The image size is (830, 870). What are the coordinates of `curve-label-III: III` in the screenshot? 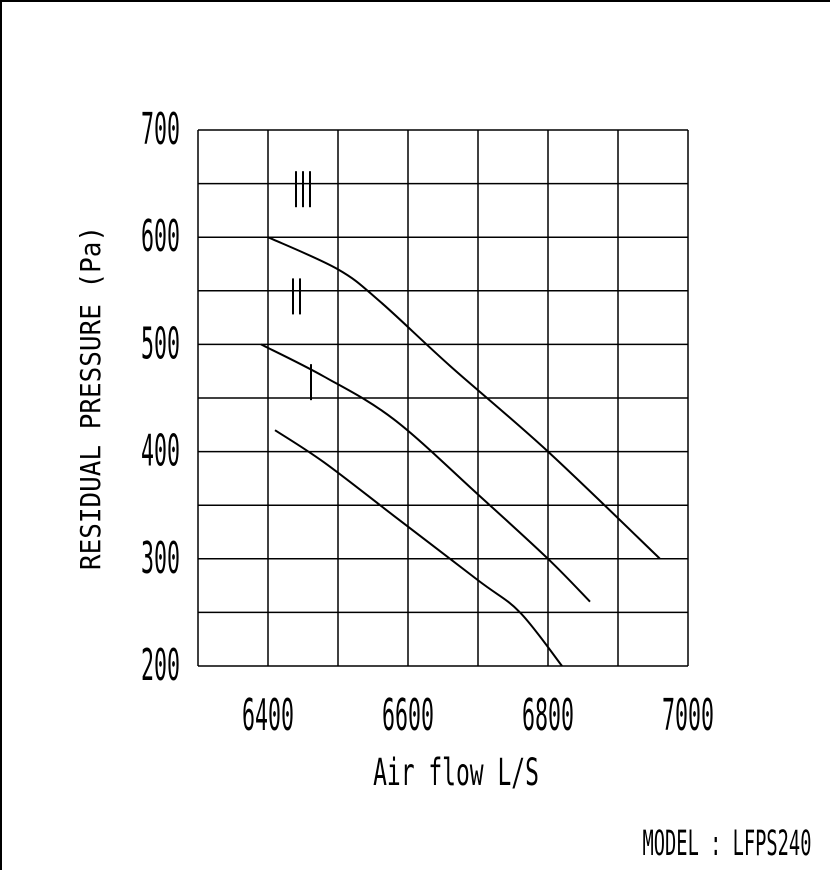 It's located at (303, 189).